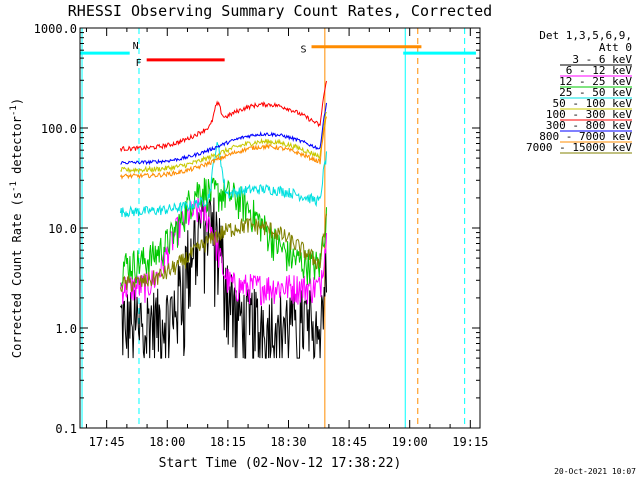 This screenshot has width=640, height=480. I want to click on footer-timestamp: 20-Oct-2021 10:07, so click(595, 471).